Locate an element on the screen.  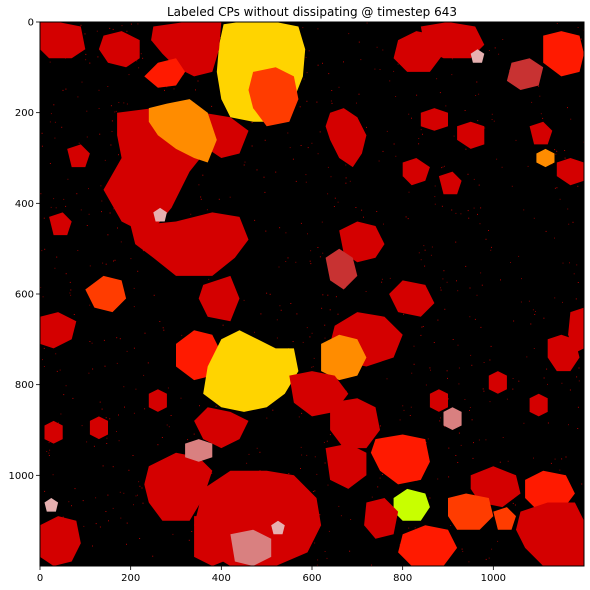
y-tick-label: 400 is located at coordinates (24, 204).